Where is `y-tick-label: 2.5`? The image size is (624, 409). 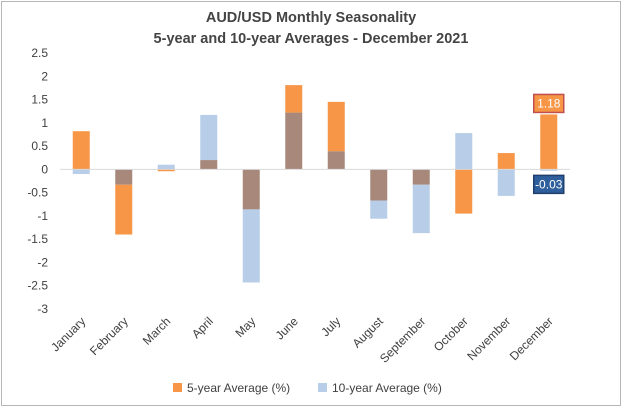
y-tick-label: 2.5 is located at coordinates (39, 53).